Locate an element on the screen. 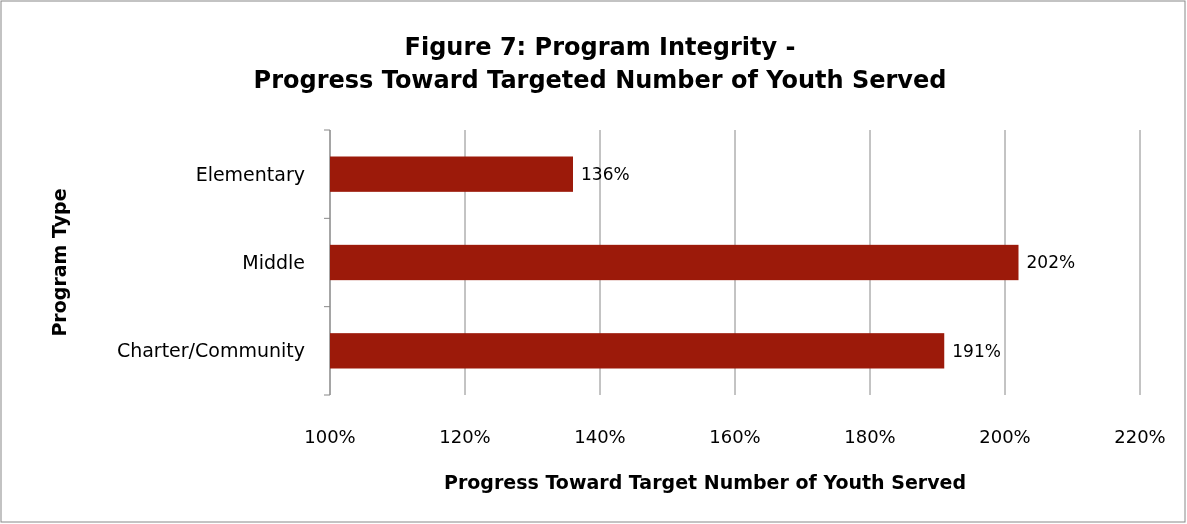  x-tick-label: 220% is located at coordinates (1140, 436).